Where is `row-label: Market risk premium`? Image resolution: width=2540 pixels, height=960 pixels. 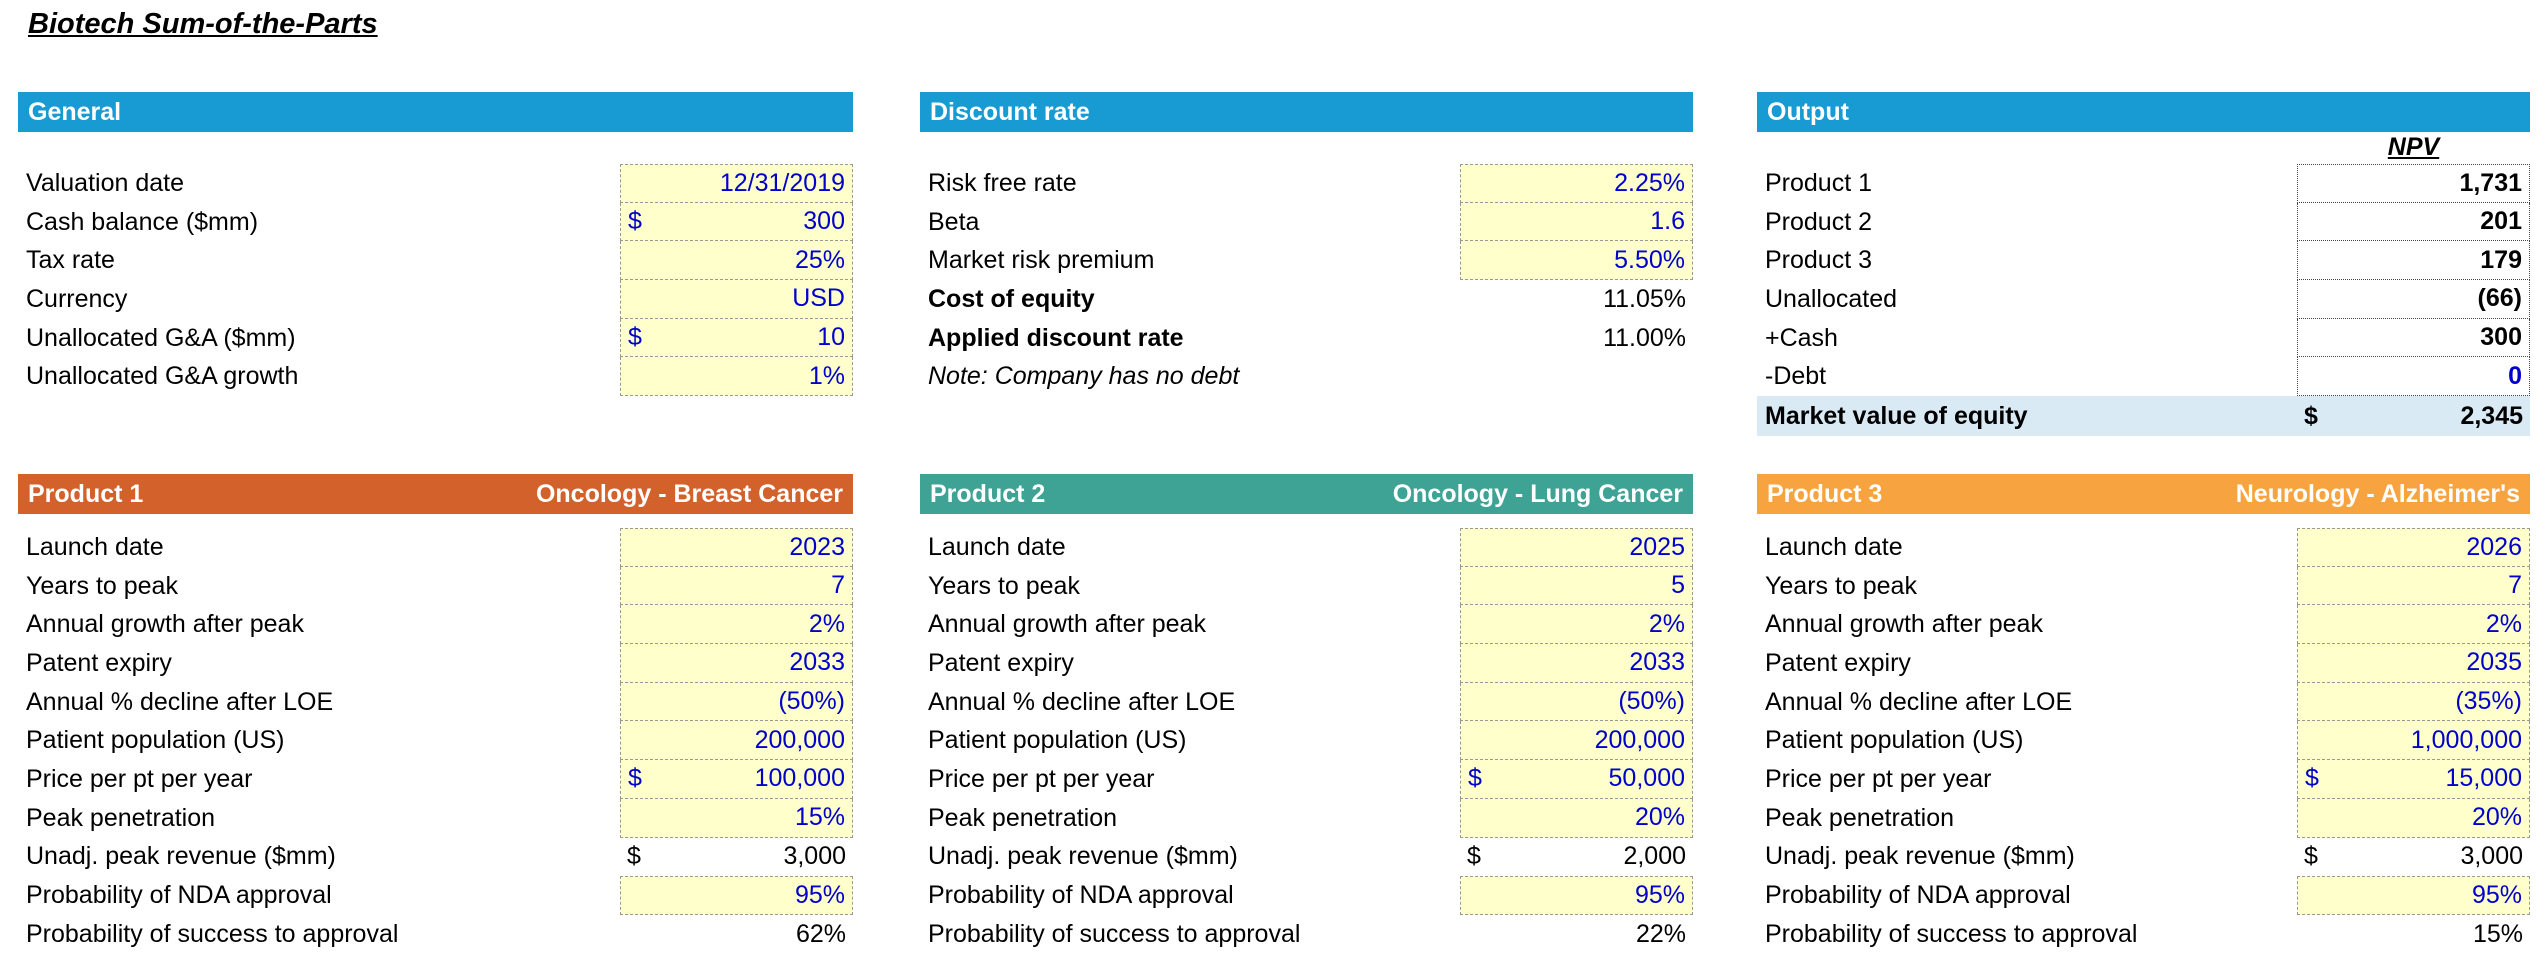 row-label: Market risk premium is located at coordinates (1041, 260).